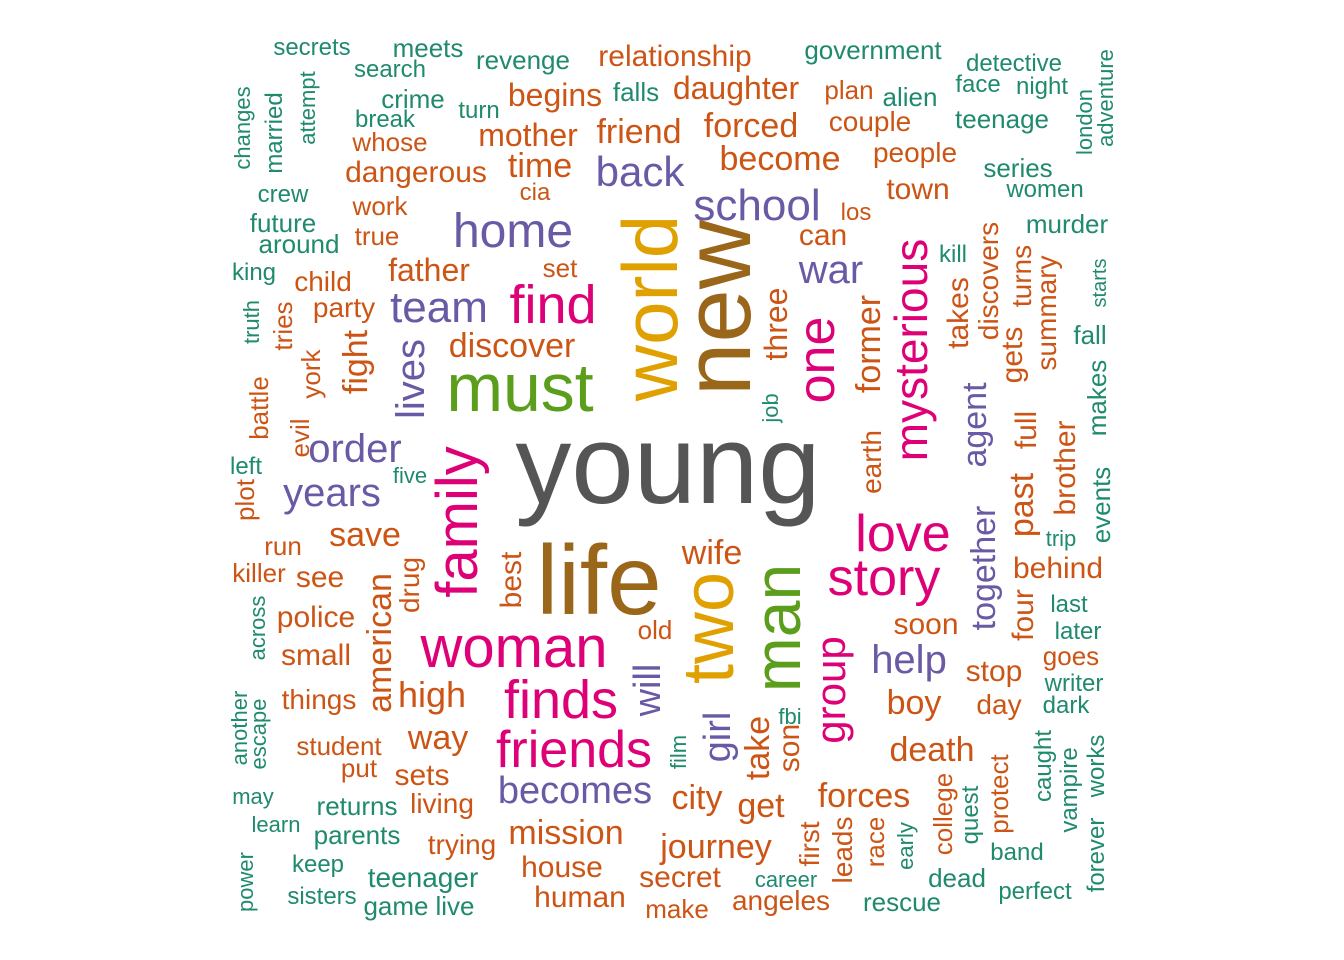 Image resolution: width=1344 pixels, height=960 pixels. I want to click on cloud-word: work, so click(380, 206).